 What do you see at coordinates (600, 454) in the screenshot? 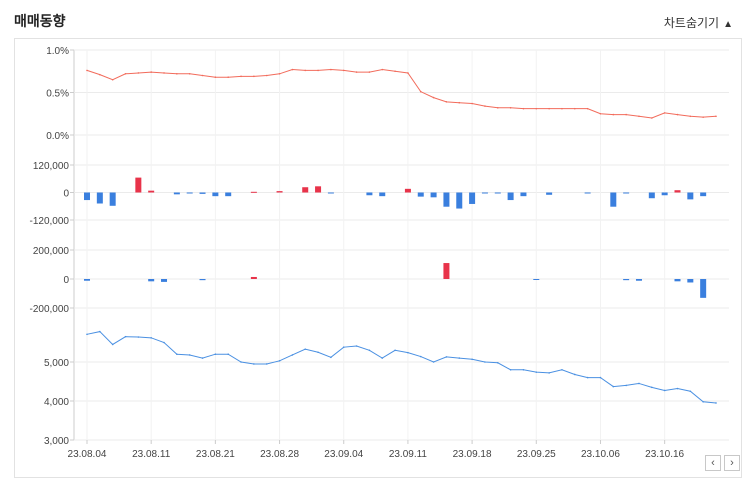
I see `x-tick-label: 23.10.06` at bounding box center [600, 454].